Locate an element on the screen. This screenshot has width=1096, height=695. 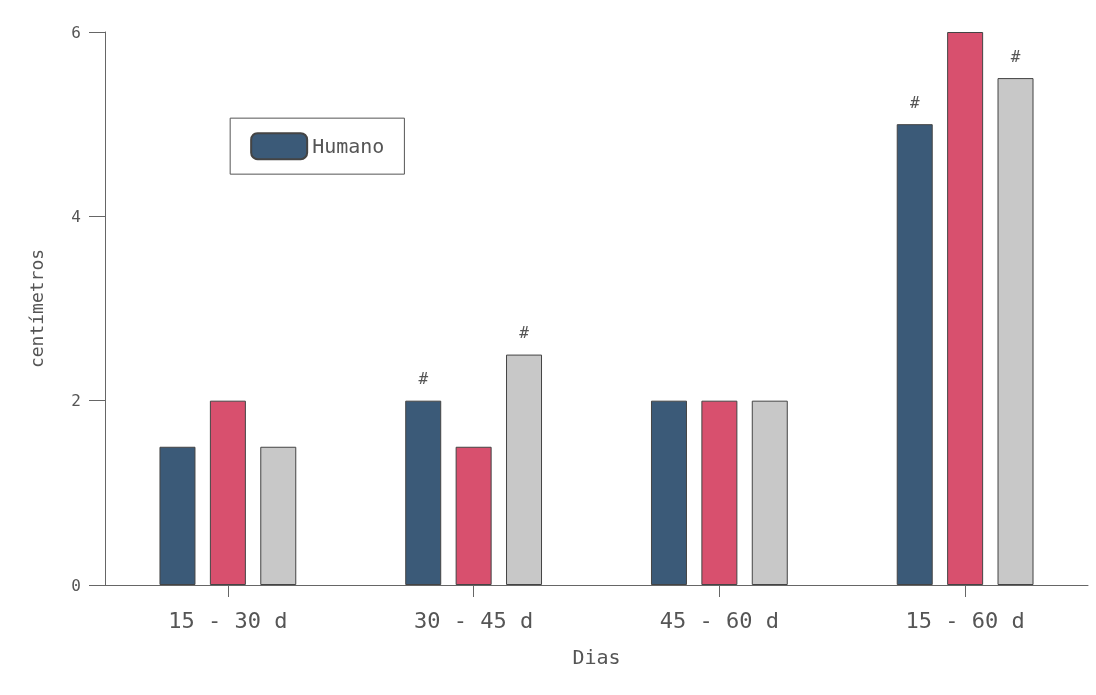
y-tick-label: 6 is located at coordinates (76, 32).